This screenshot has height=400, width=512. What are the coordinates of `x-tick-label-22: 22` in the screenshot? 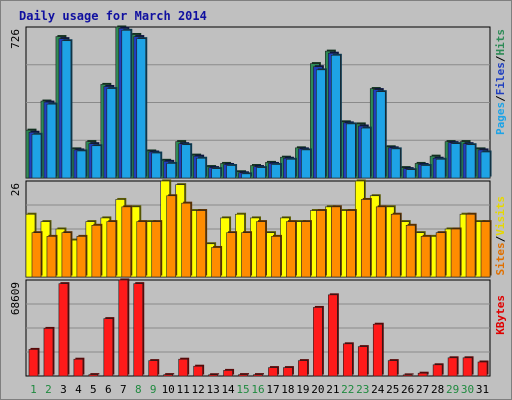 It's located at (347, 389).